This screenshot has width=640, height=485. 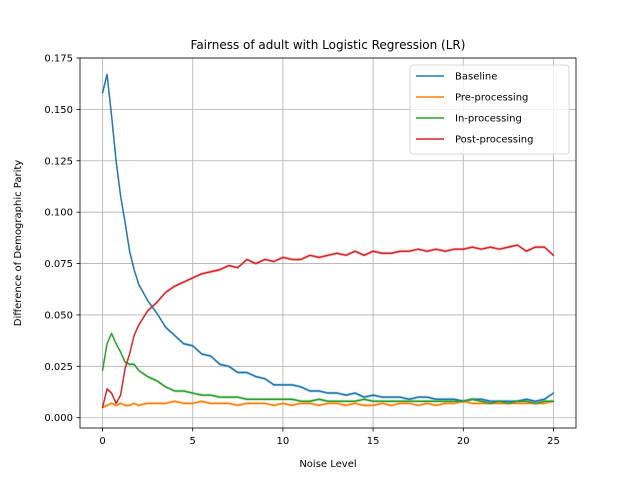 What do you see at coordinates (463, 441) in the screenshot?
I see `x-tick-label: 20` at bounding box center [463, 441].